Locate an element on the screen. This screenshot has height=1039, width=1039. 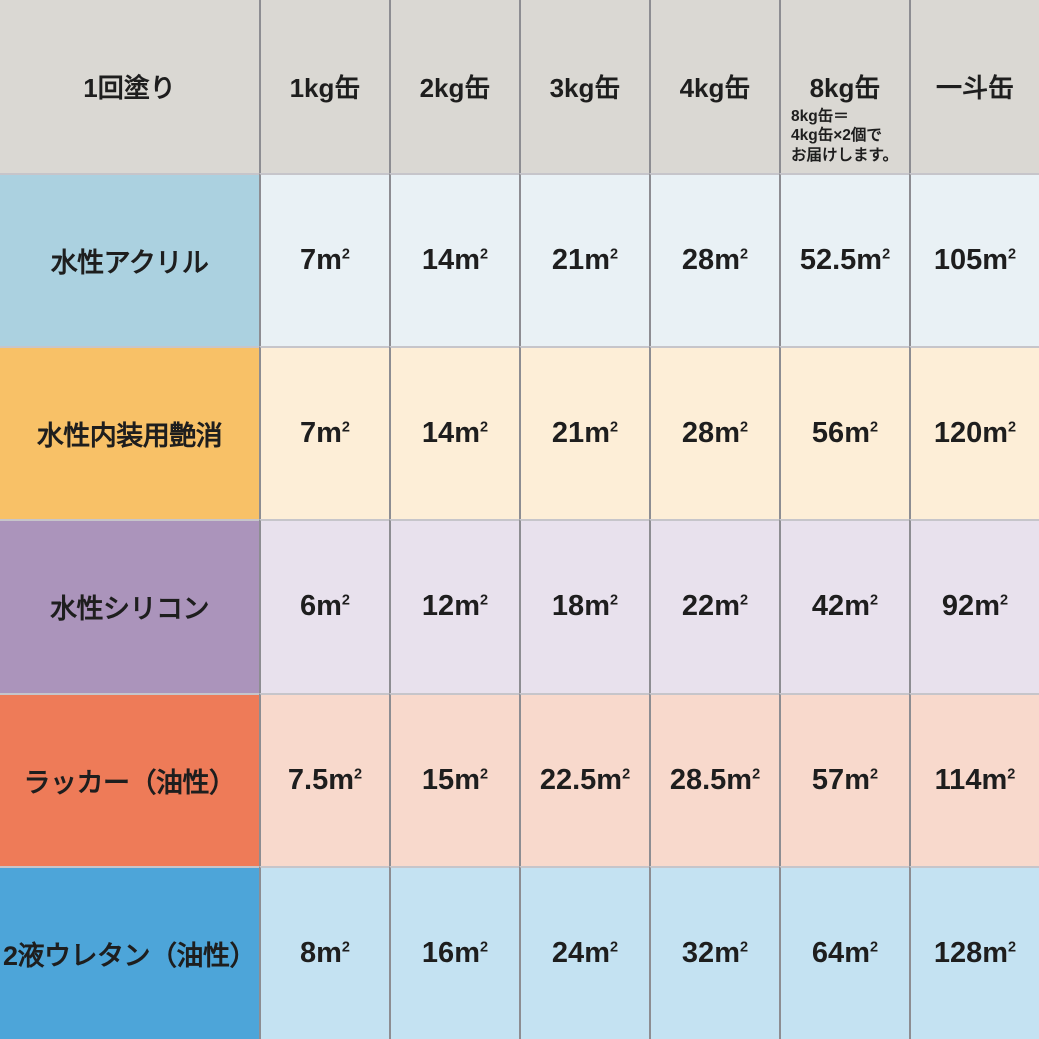
note-line: 4kg缶×2個で is located at coordinates (836, 136).